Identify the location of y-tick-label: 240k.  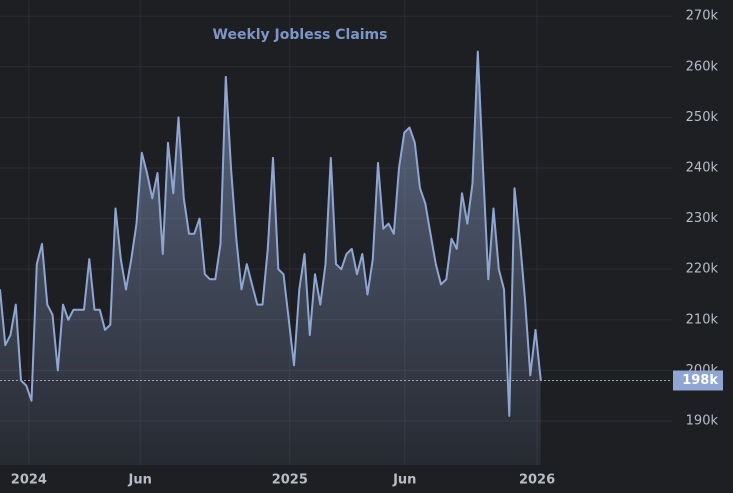
(702, 167).